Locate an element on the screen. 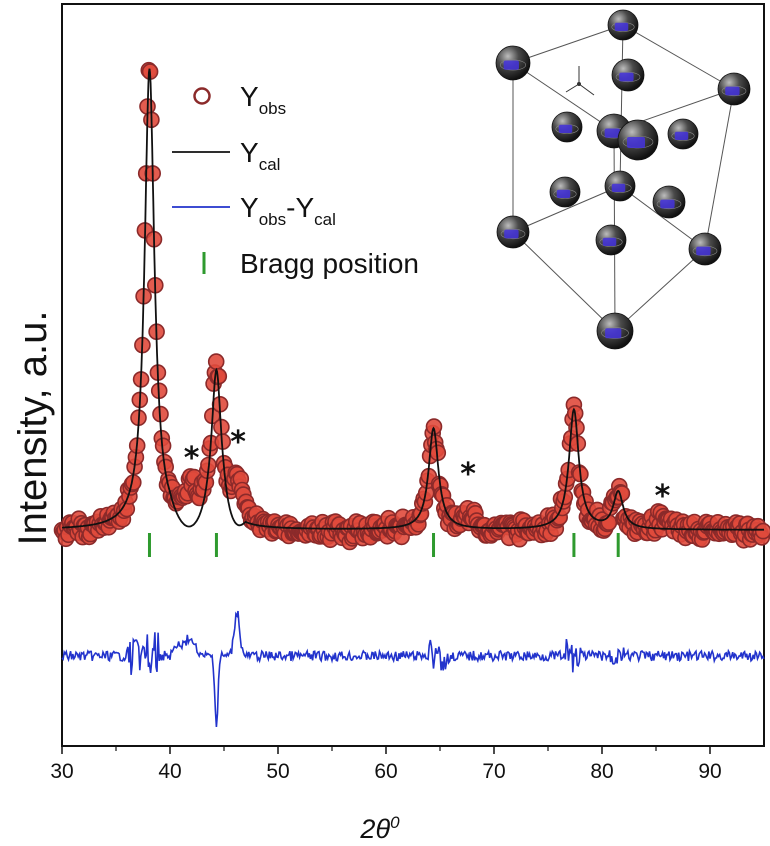 This screenshot has width=770, height=846. x-axis: 30 40 50 60 70 80 90 is located at coordinates (386, 764).